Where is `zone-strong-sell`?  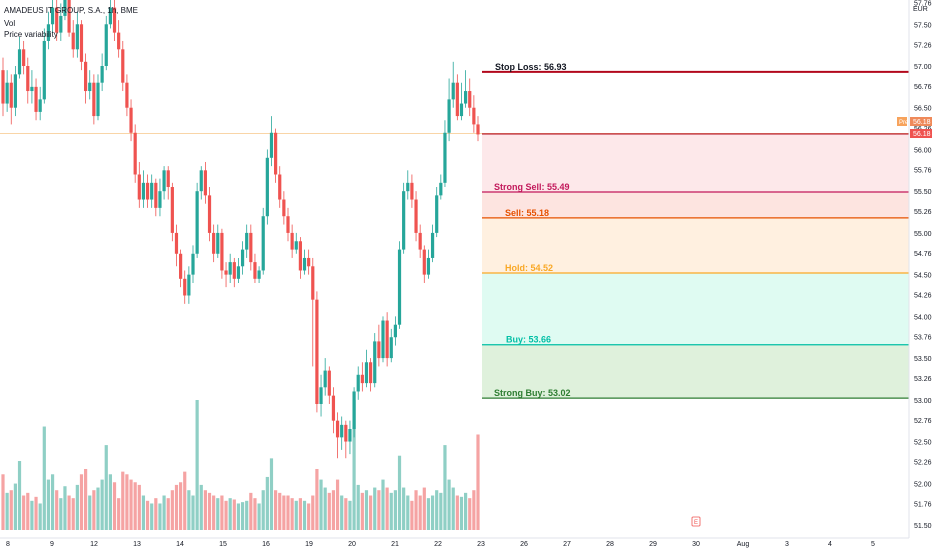 zone-strong-sell is located at coordinates (695, 163).